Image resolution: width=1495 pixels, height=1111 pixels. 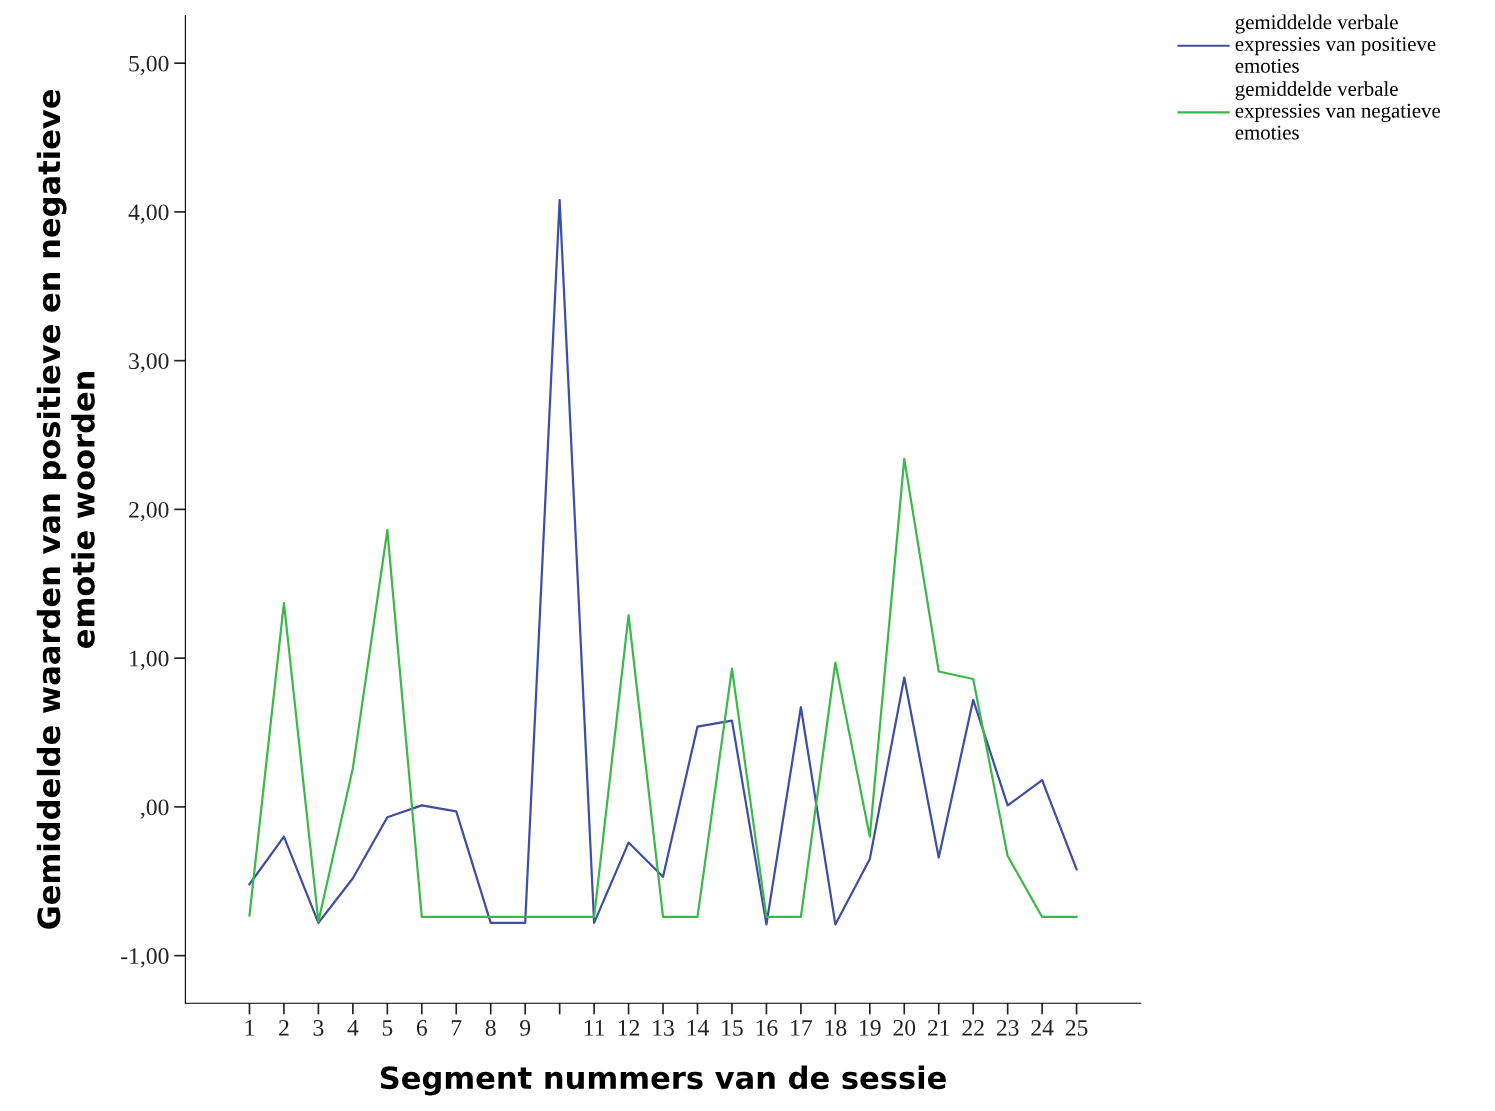 I want to click on x-tick-label: 13, so click(x=663, y=1027).